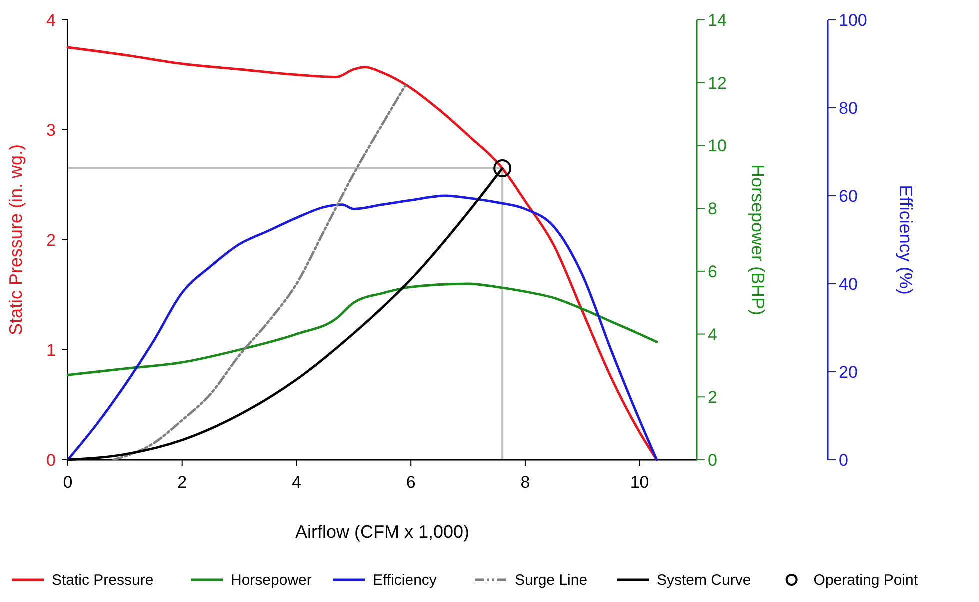  What do you see at coordinates (297, 482) in the screenshot?
I see `x-tick-label: 4` at bounding box center [297, 482].